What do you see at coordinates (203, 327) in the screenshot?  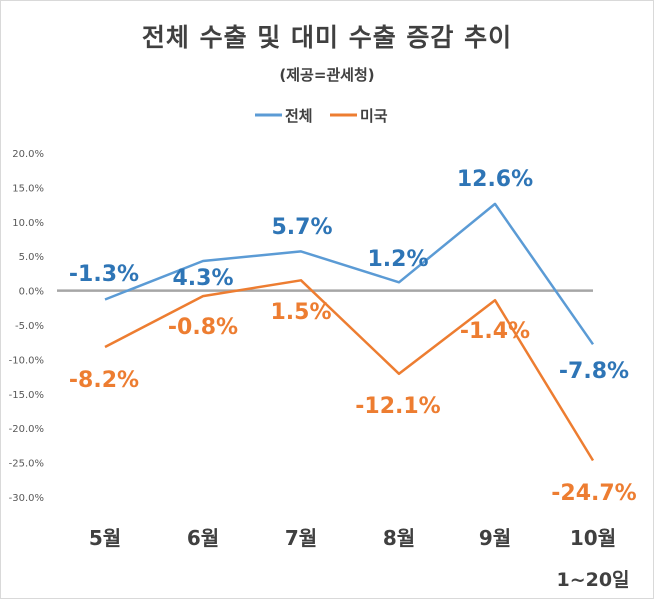 I see `data-label-usa: -0.8%` at bounding box center [203, 327].